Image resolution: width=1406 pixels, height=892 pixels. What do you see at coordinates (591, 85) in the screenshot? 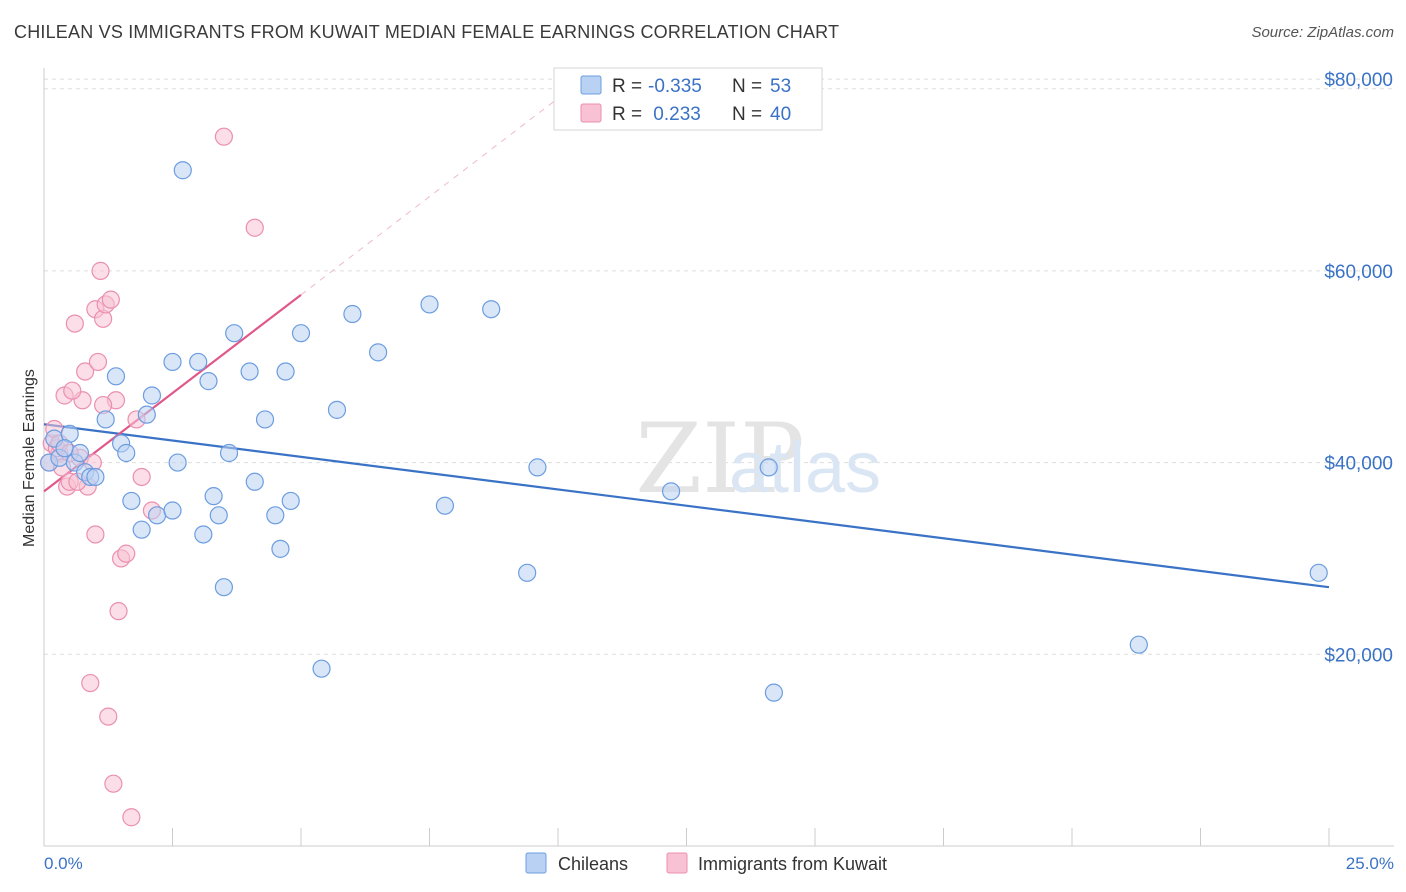
I see `legend-swatch-chileans` at bounding box center [591, 85].